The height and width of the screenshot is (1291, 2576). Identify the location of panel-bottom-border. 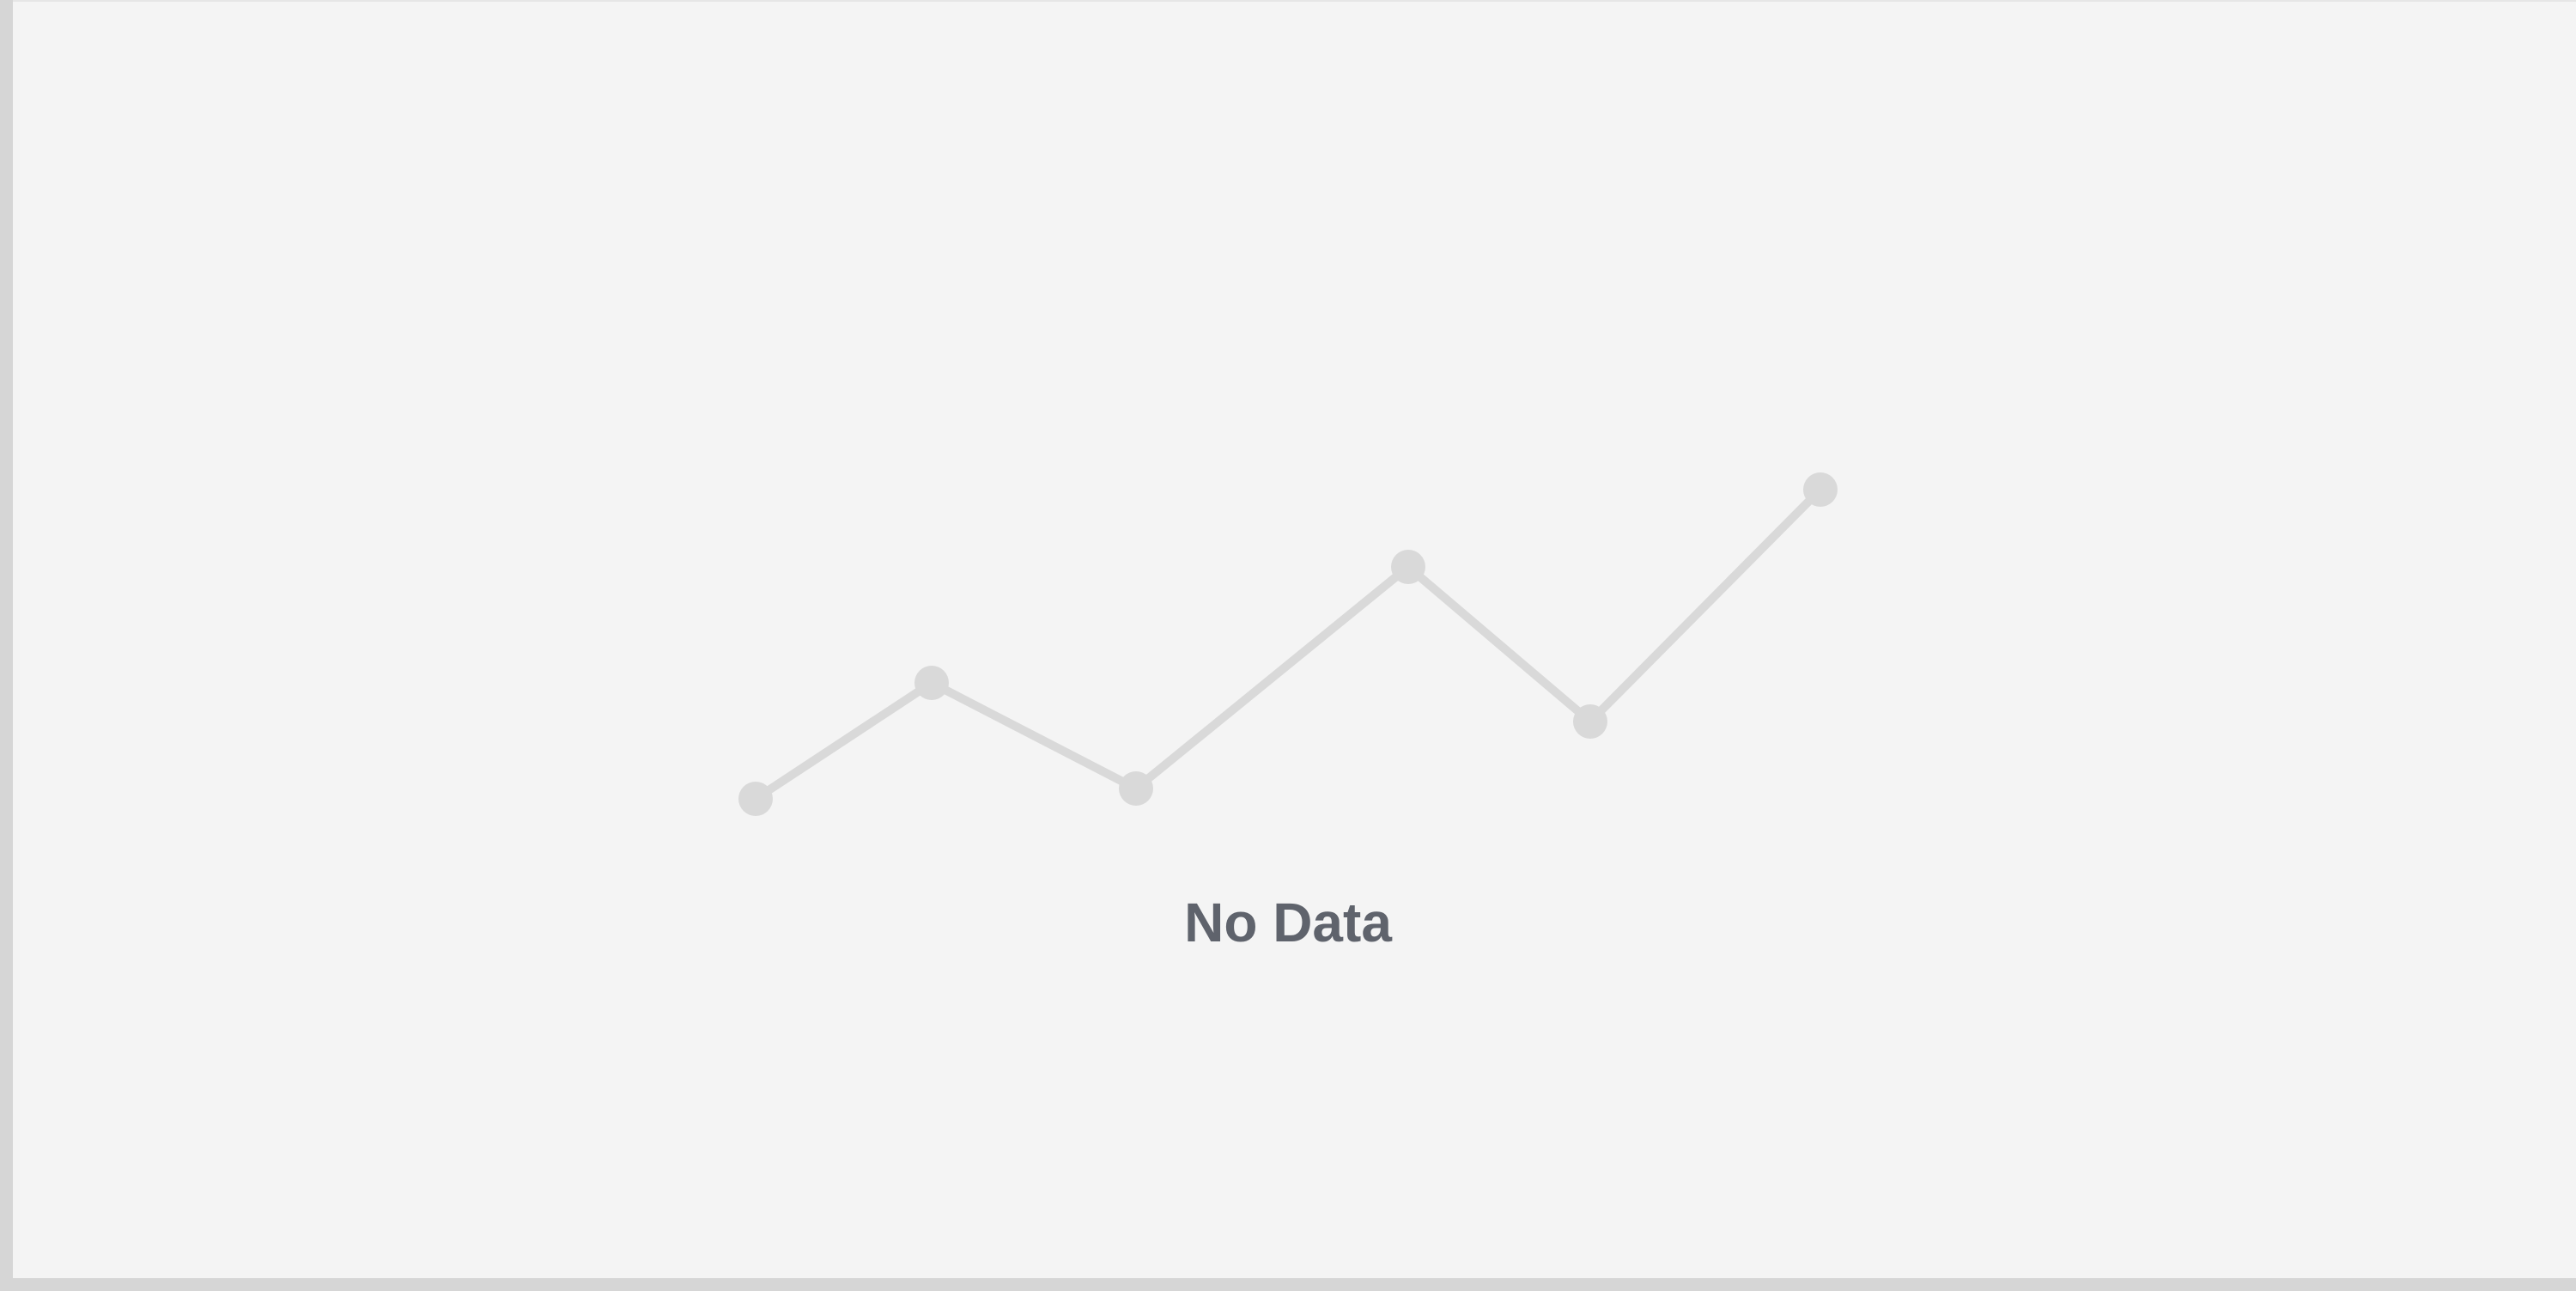
(1288, 1284).